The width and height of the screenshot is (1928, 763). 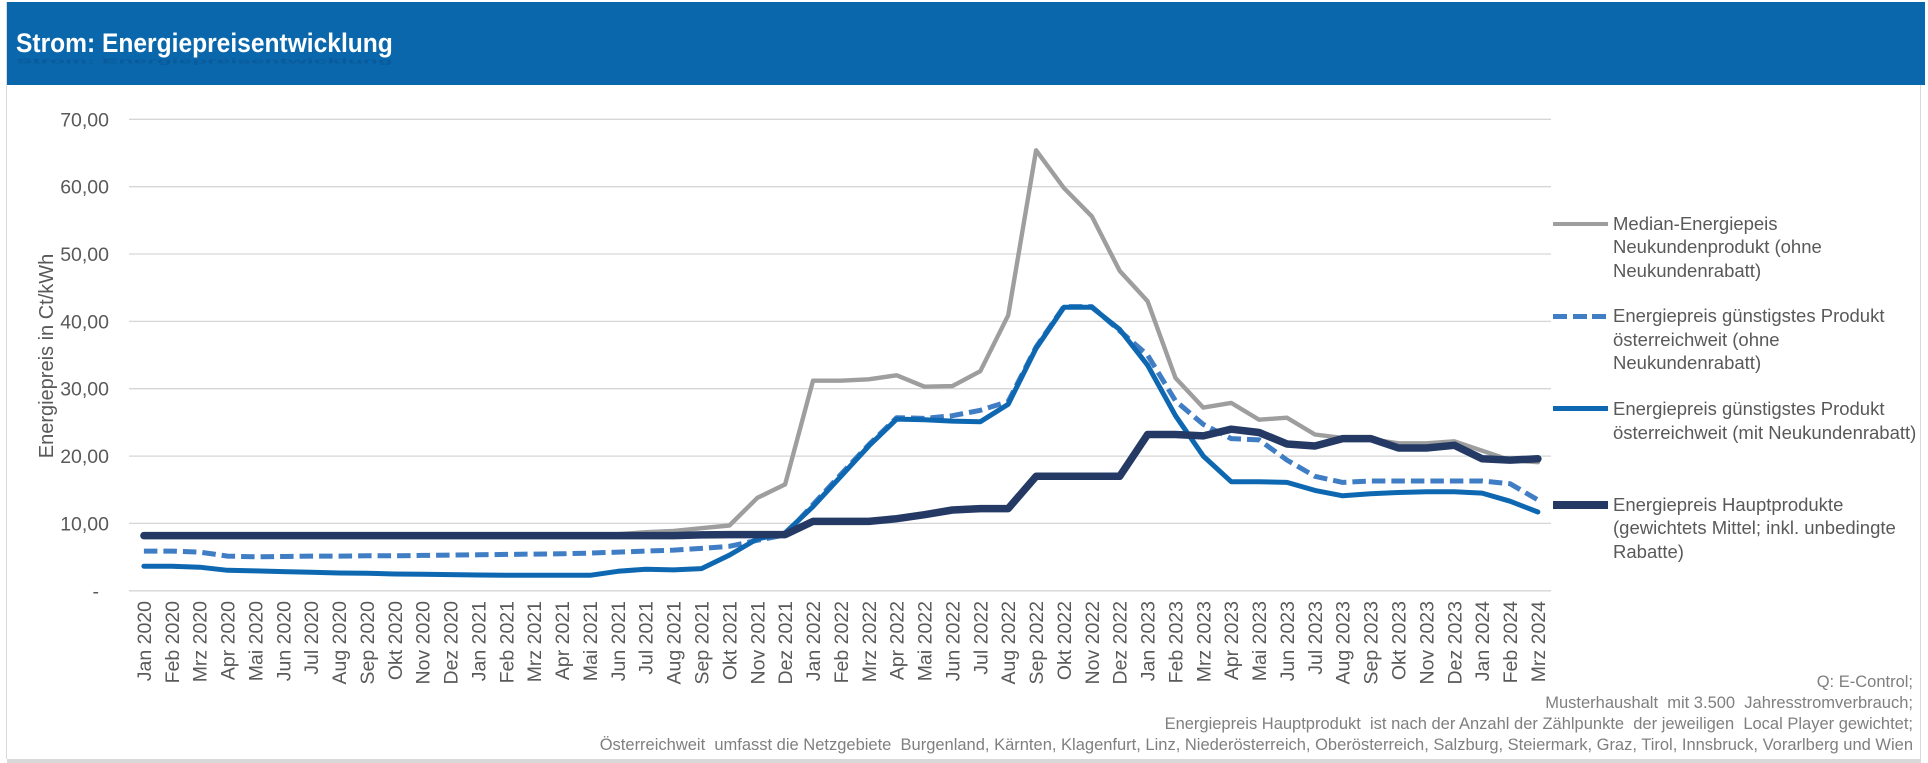 I want to click on svg-text: Dez 2022, so click(x=1121, y=642).